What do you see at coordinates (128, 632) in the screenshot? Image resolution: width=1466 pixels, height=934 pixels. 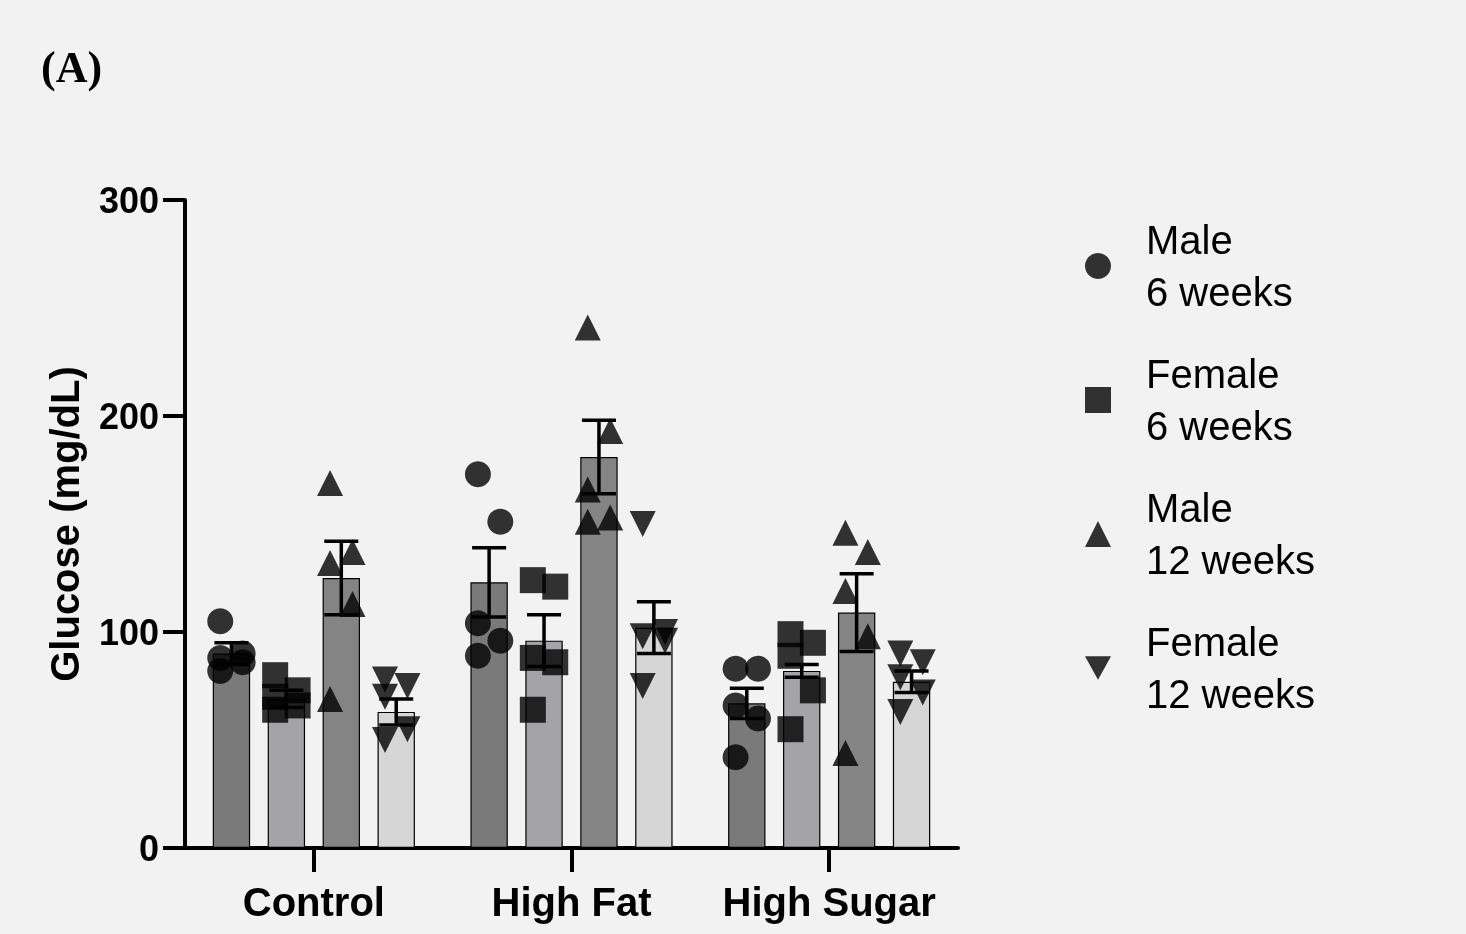 I see `y-tick-label: 100` at bounding box center [128, 632].